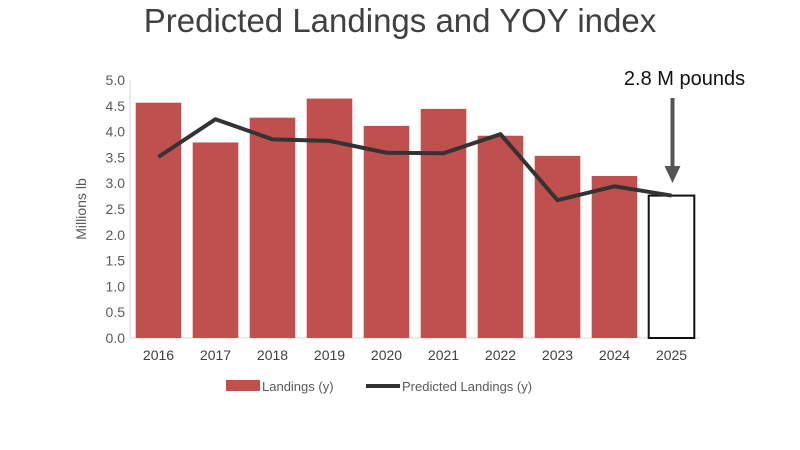  I want to click on y-tick-label: 5.0, so click(116, 80).